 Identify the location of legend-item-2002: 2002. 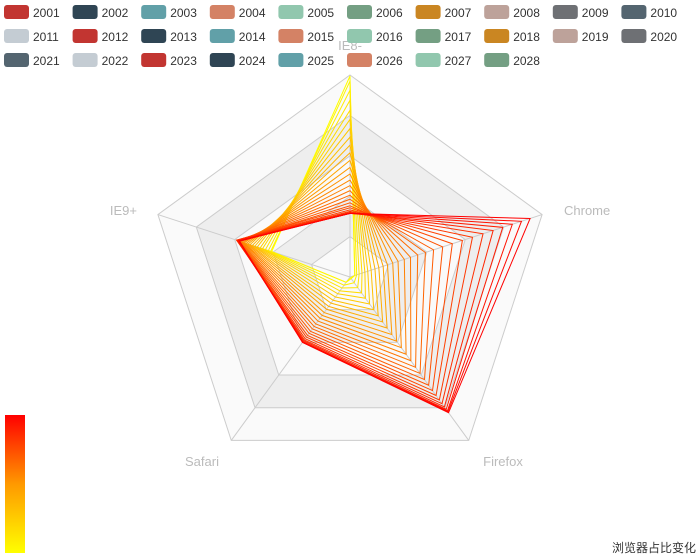
(100, 12).